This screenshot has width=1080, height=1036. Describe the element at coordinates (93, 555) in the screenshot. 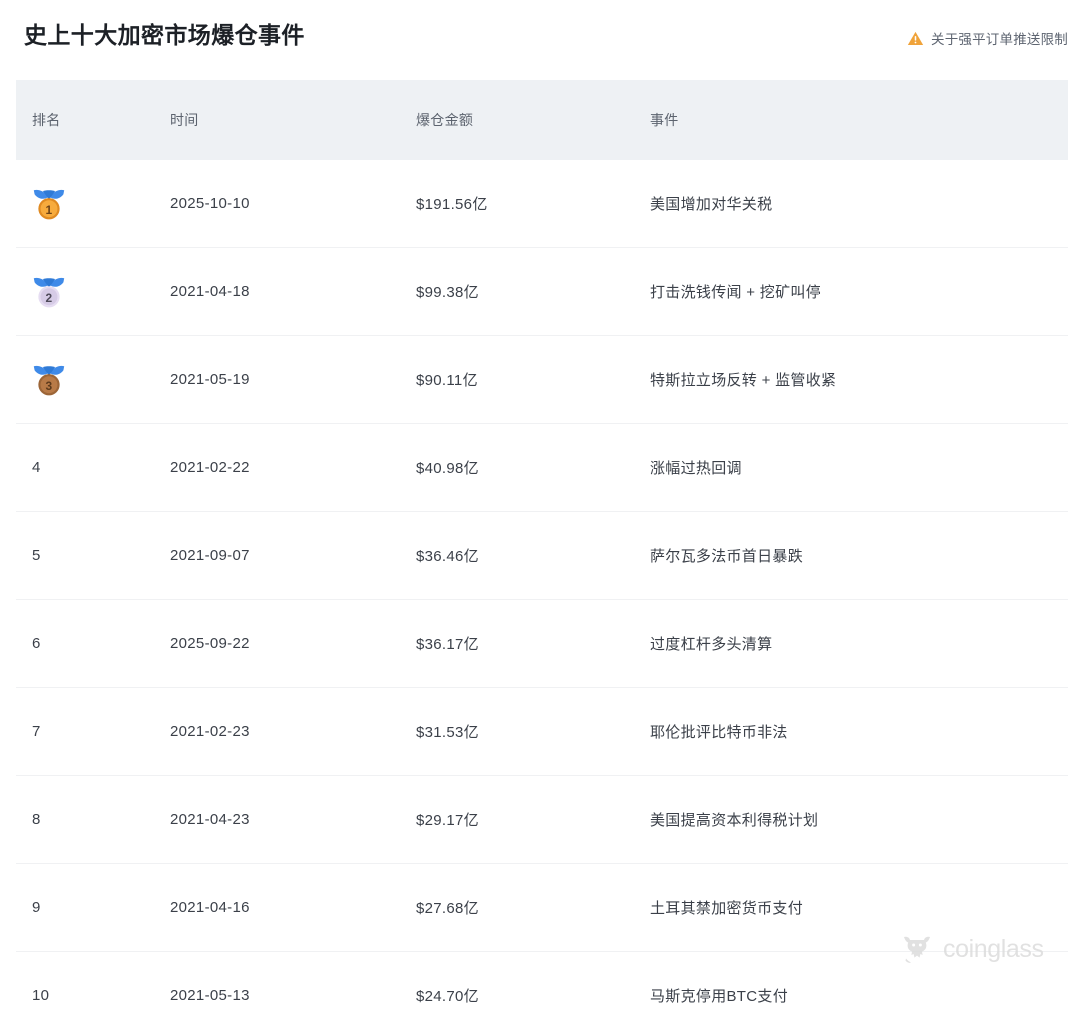

I see `cell-rank: 5` at that location.